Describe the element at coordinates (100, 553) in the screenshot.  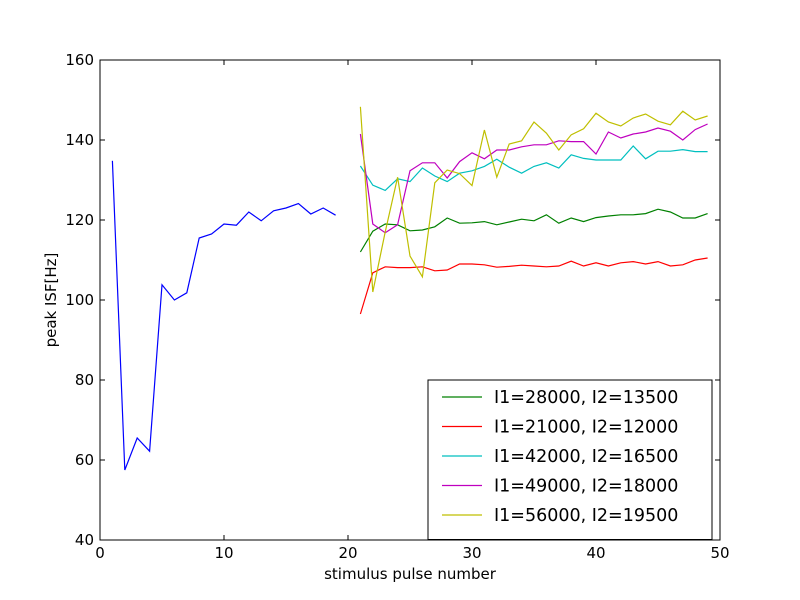
I see `x-tick-label: 0` at that location.